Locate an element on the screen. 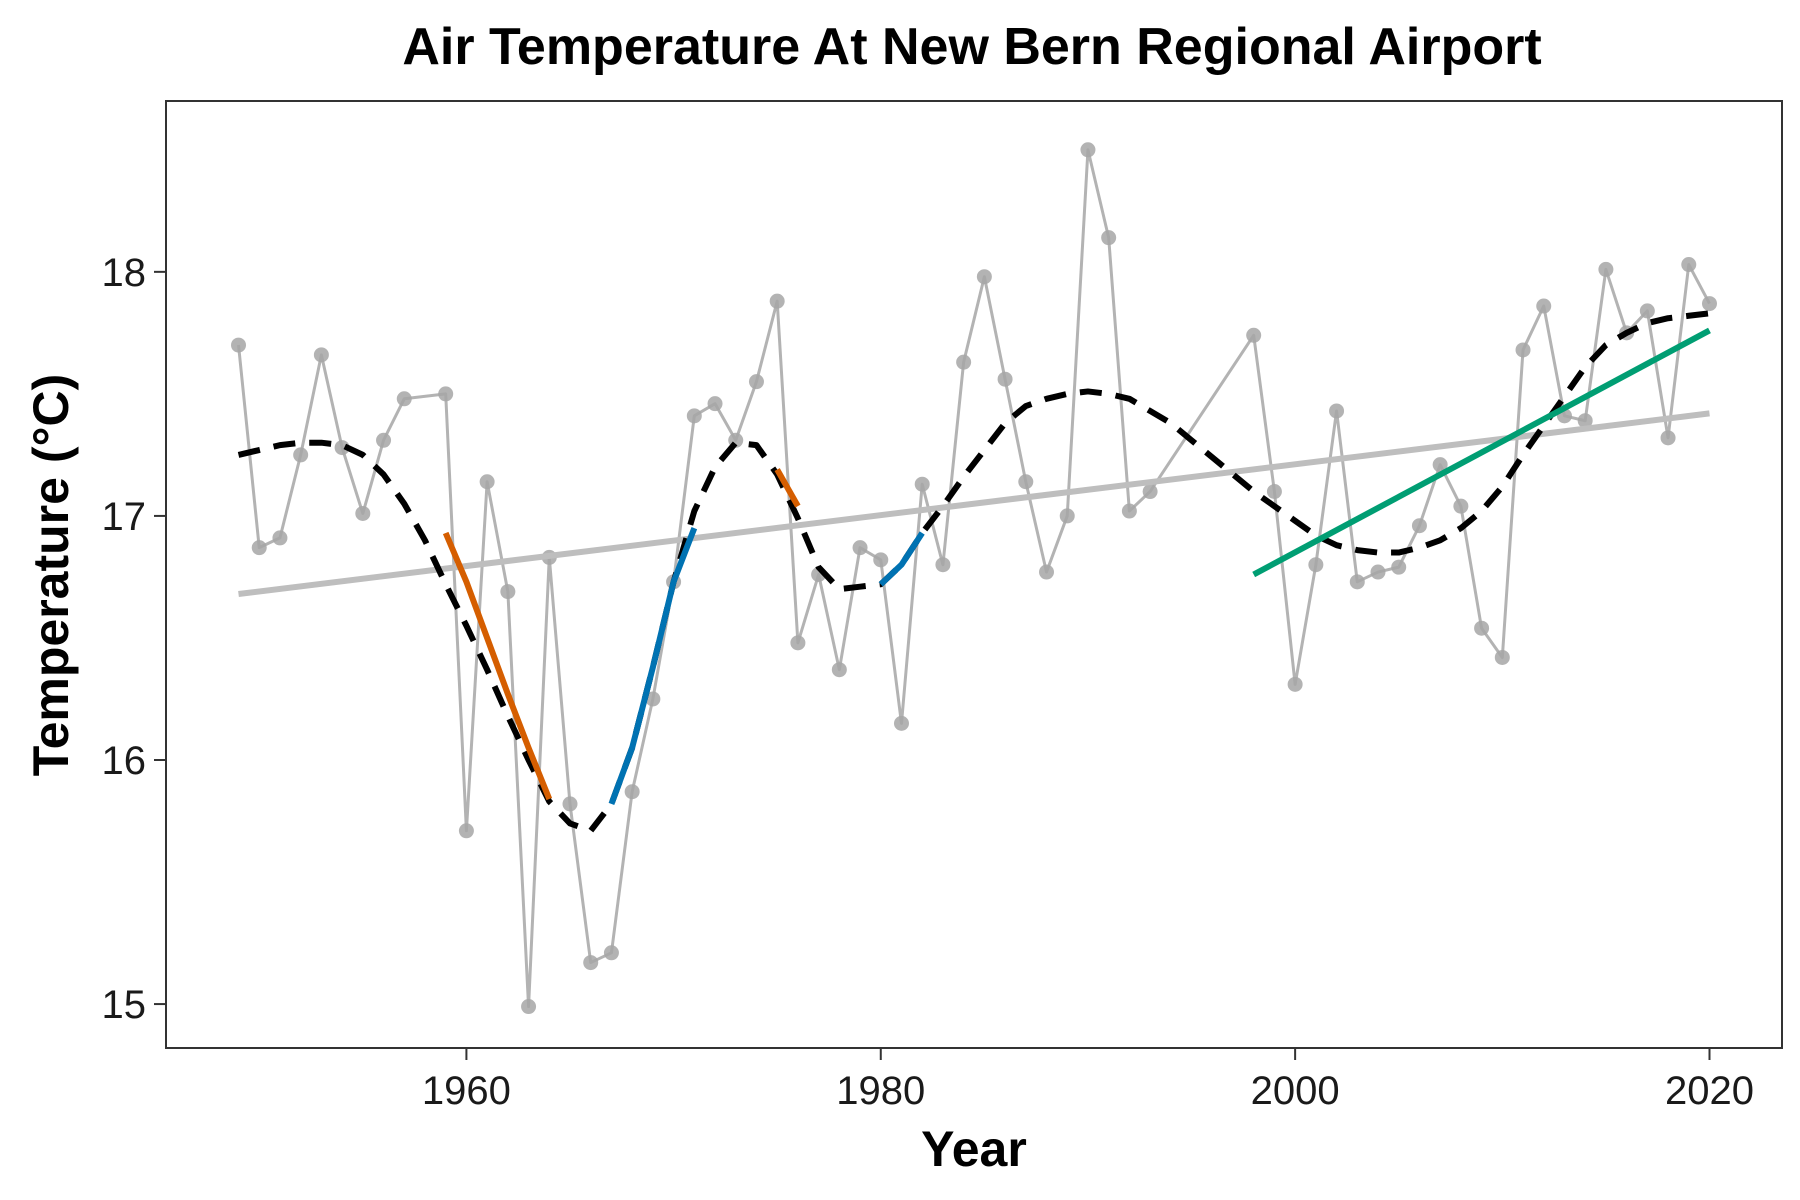  x-axis: 1960 1980 2000 2020 is located at coordinates (1088, 1080).